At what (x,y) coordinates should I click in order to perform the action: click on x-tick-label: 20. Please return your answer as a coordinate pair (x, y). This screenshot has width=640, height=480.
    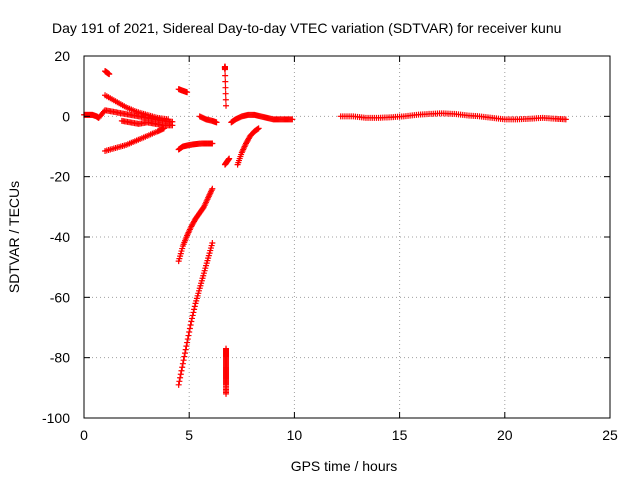
    Looking at the image, I should click on (505, 435).